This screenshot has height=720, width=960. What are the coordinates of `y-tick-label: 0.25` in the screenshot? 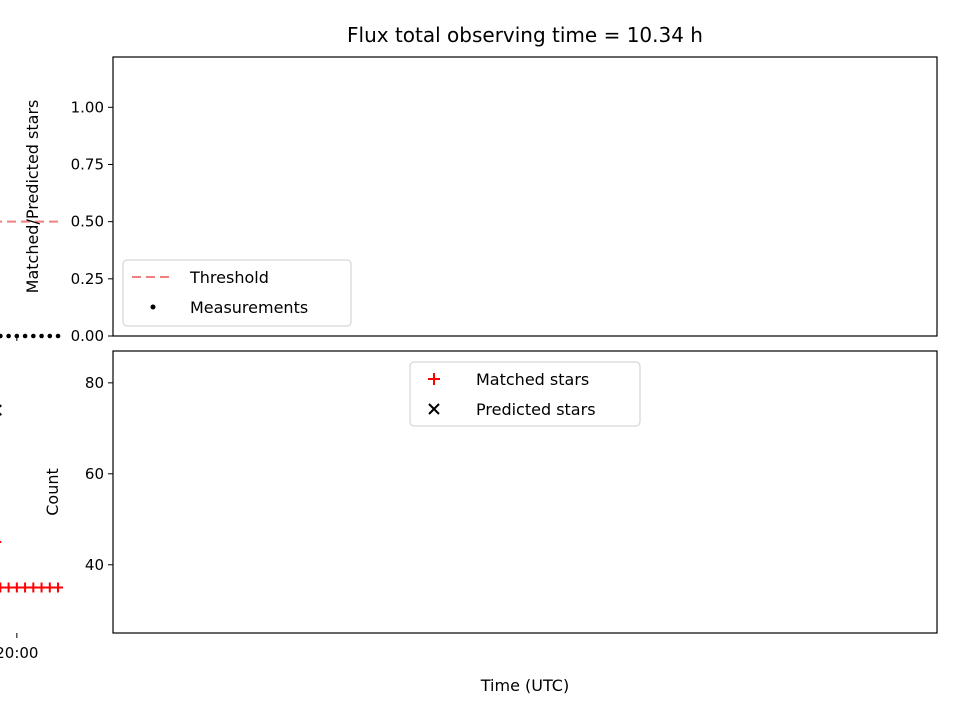 It's located at (87, 279).